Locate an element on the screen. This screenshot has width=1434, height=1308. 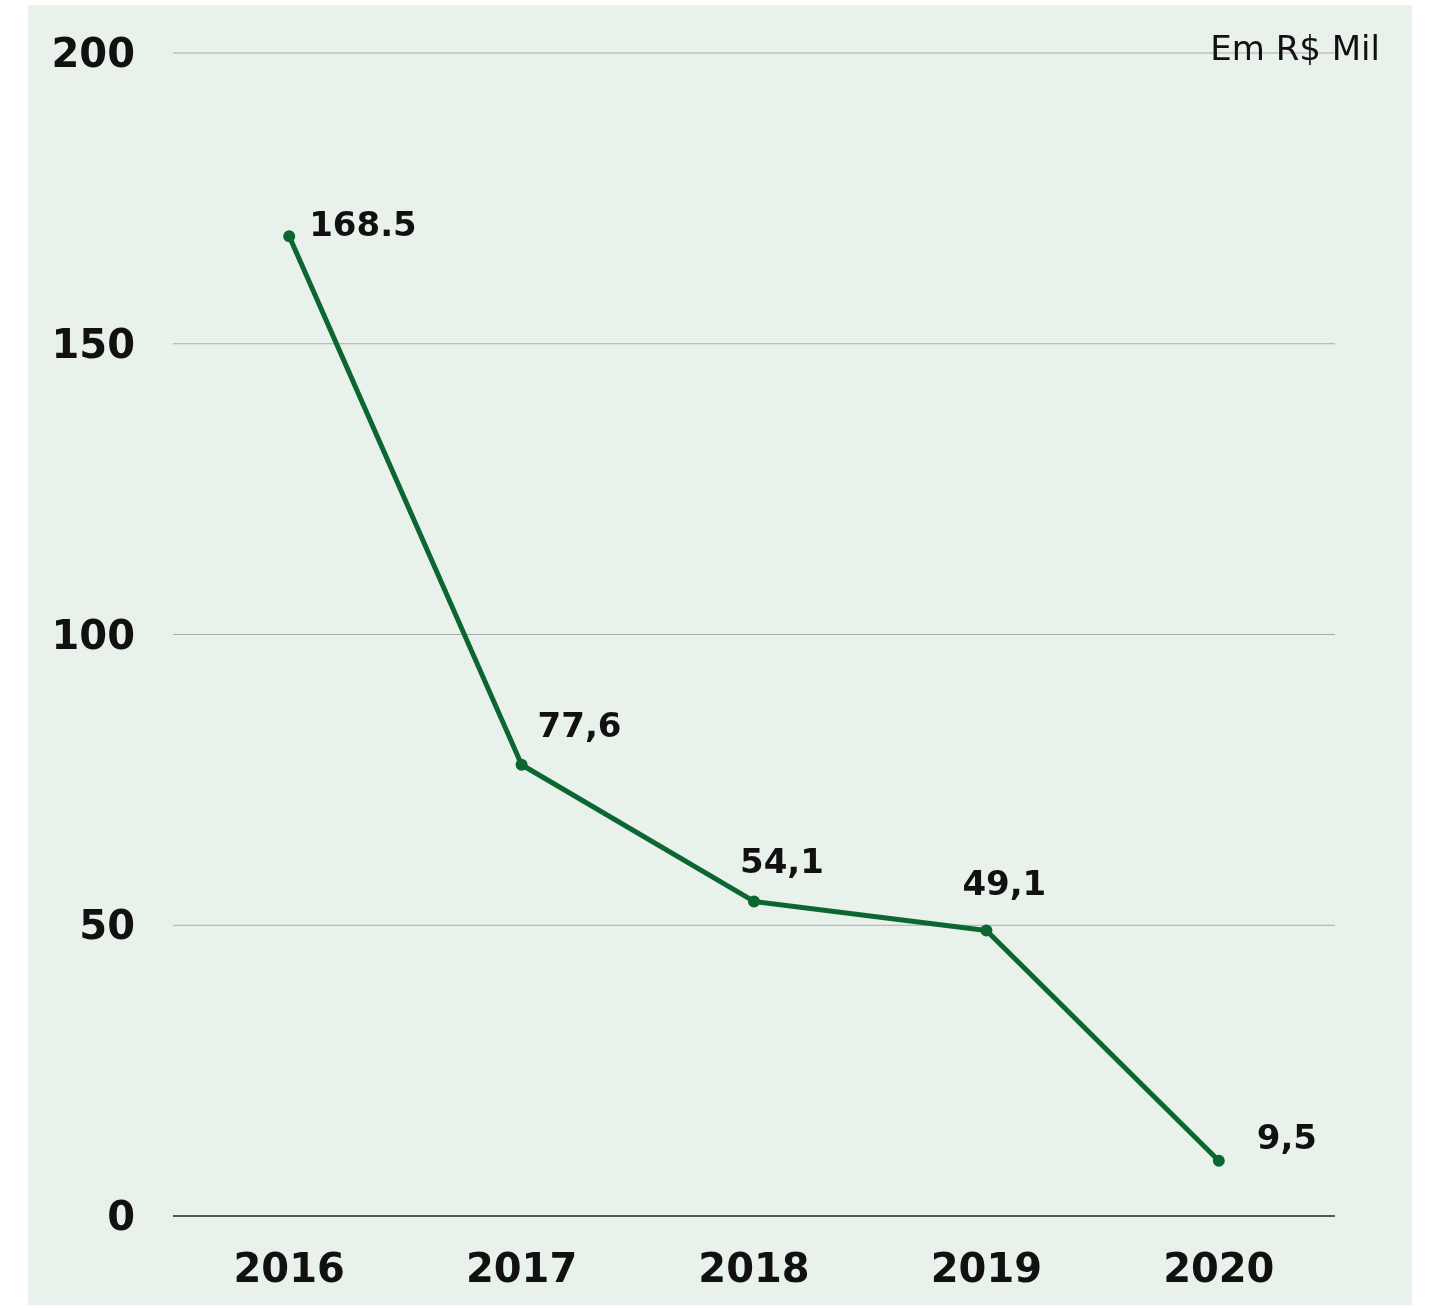
x-tick-label: 2017 is located at coordinates (521, 1268).